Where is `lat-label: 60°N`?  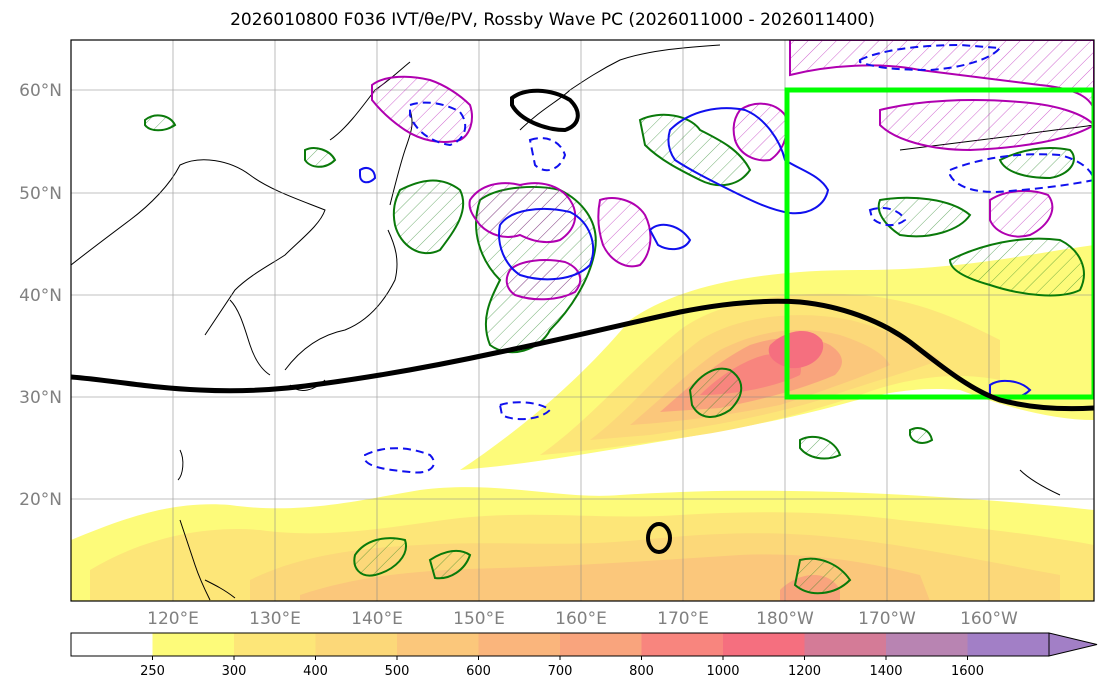 lat-label: 60°N is located at coordinates (40, 91).